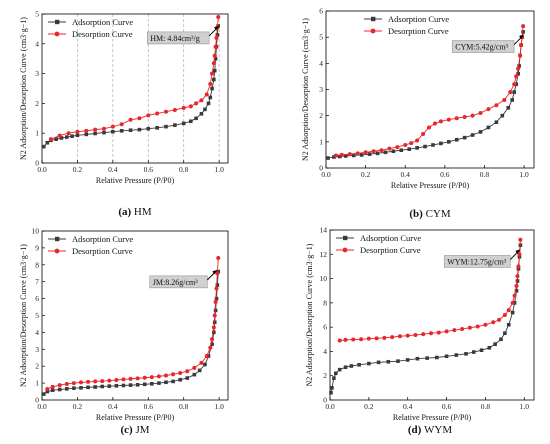 This screenshot has width=550, height=444. I want to click on legend-entry: Adsorption Curve, so click(406, 19).